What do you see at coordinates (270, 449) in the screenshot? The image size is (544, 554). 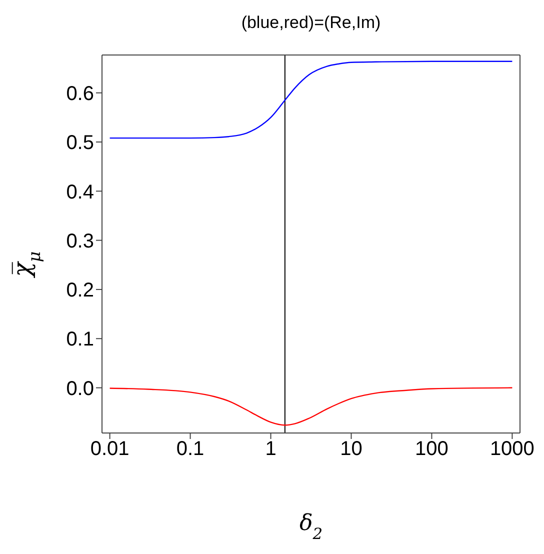 I see `x-tick-label: 1` at bounding box center [270, 449].